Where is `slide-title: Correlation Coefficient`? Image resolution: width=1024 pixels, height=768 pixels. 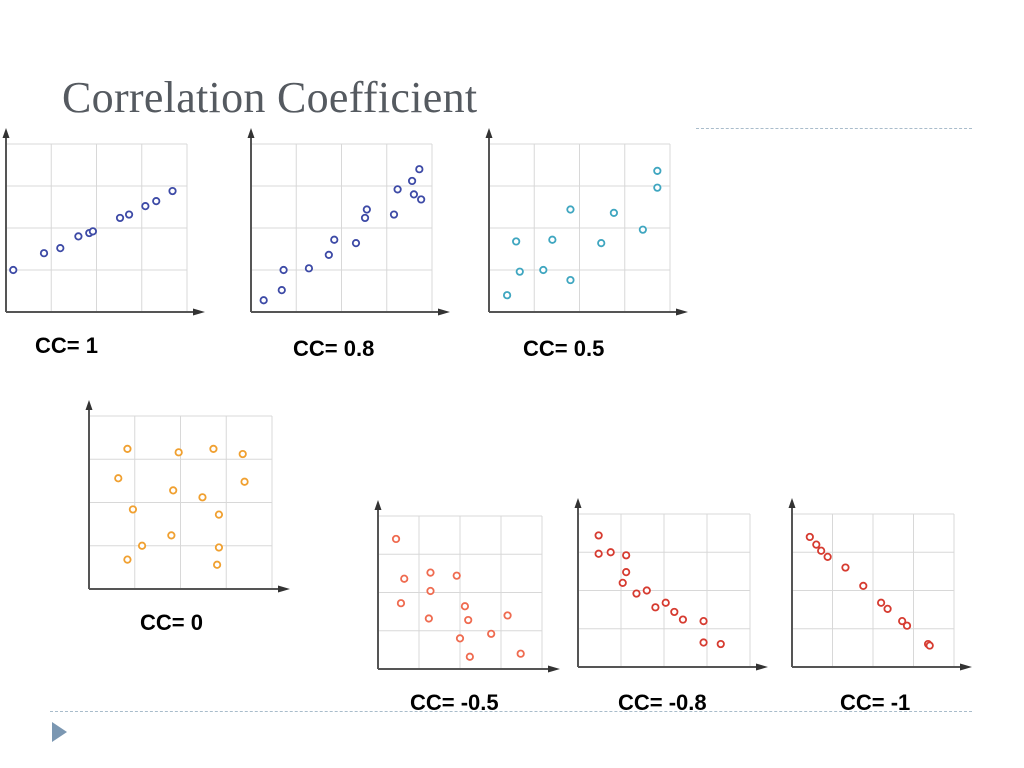 slide-title: Correlation Coefficient is located at coordinates (270, 97).